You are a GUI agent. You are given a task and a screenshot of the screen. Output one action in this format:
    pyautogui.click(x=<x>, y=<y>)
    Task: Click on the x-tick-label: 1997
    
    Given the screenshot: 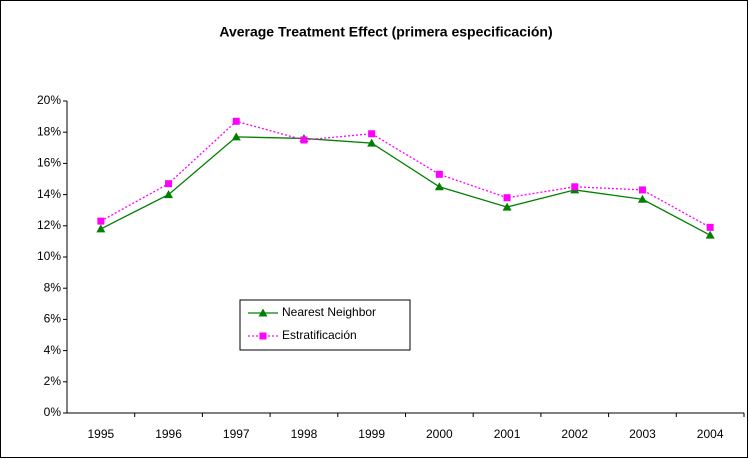 What is the action you would take?
    pyautogui.click(x=236, y=434)
    